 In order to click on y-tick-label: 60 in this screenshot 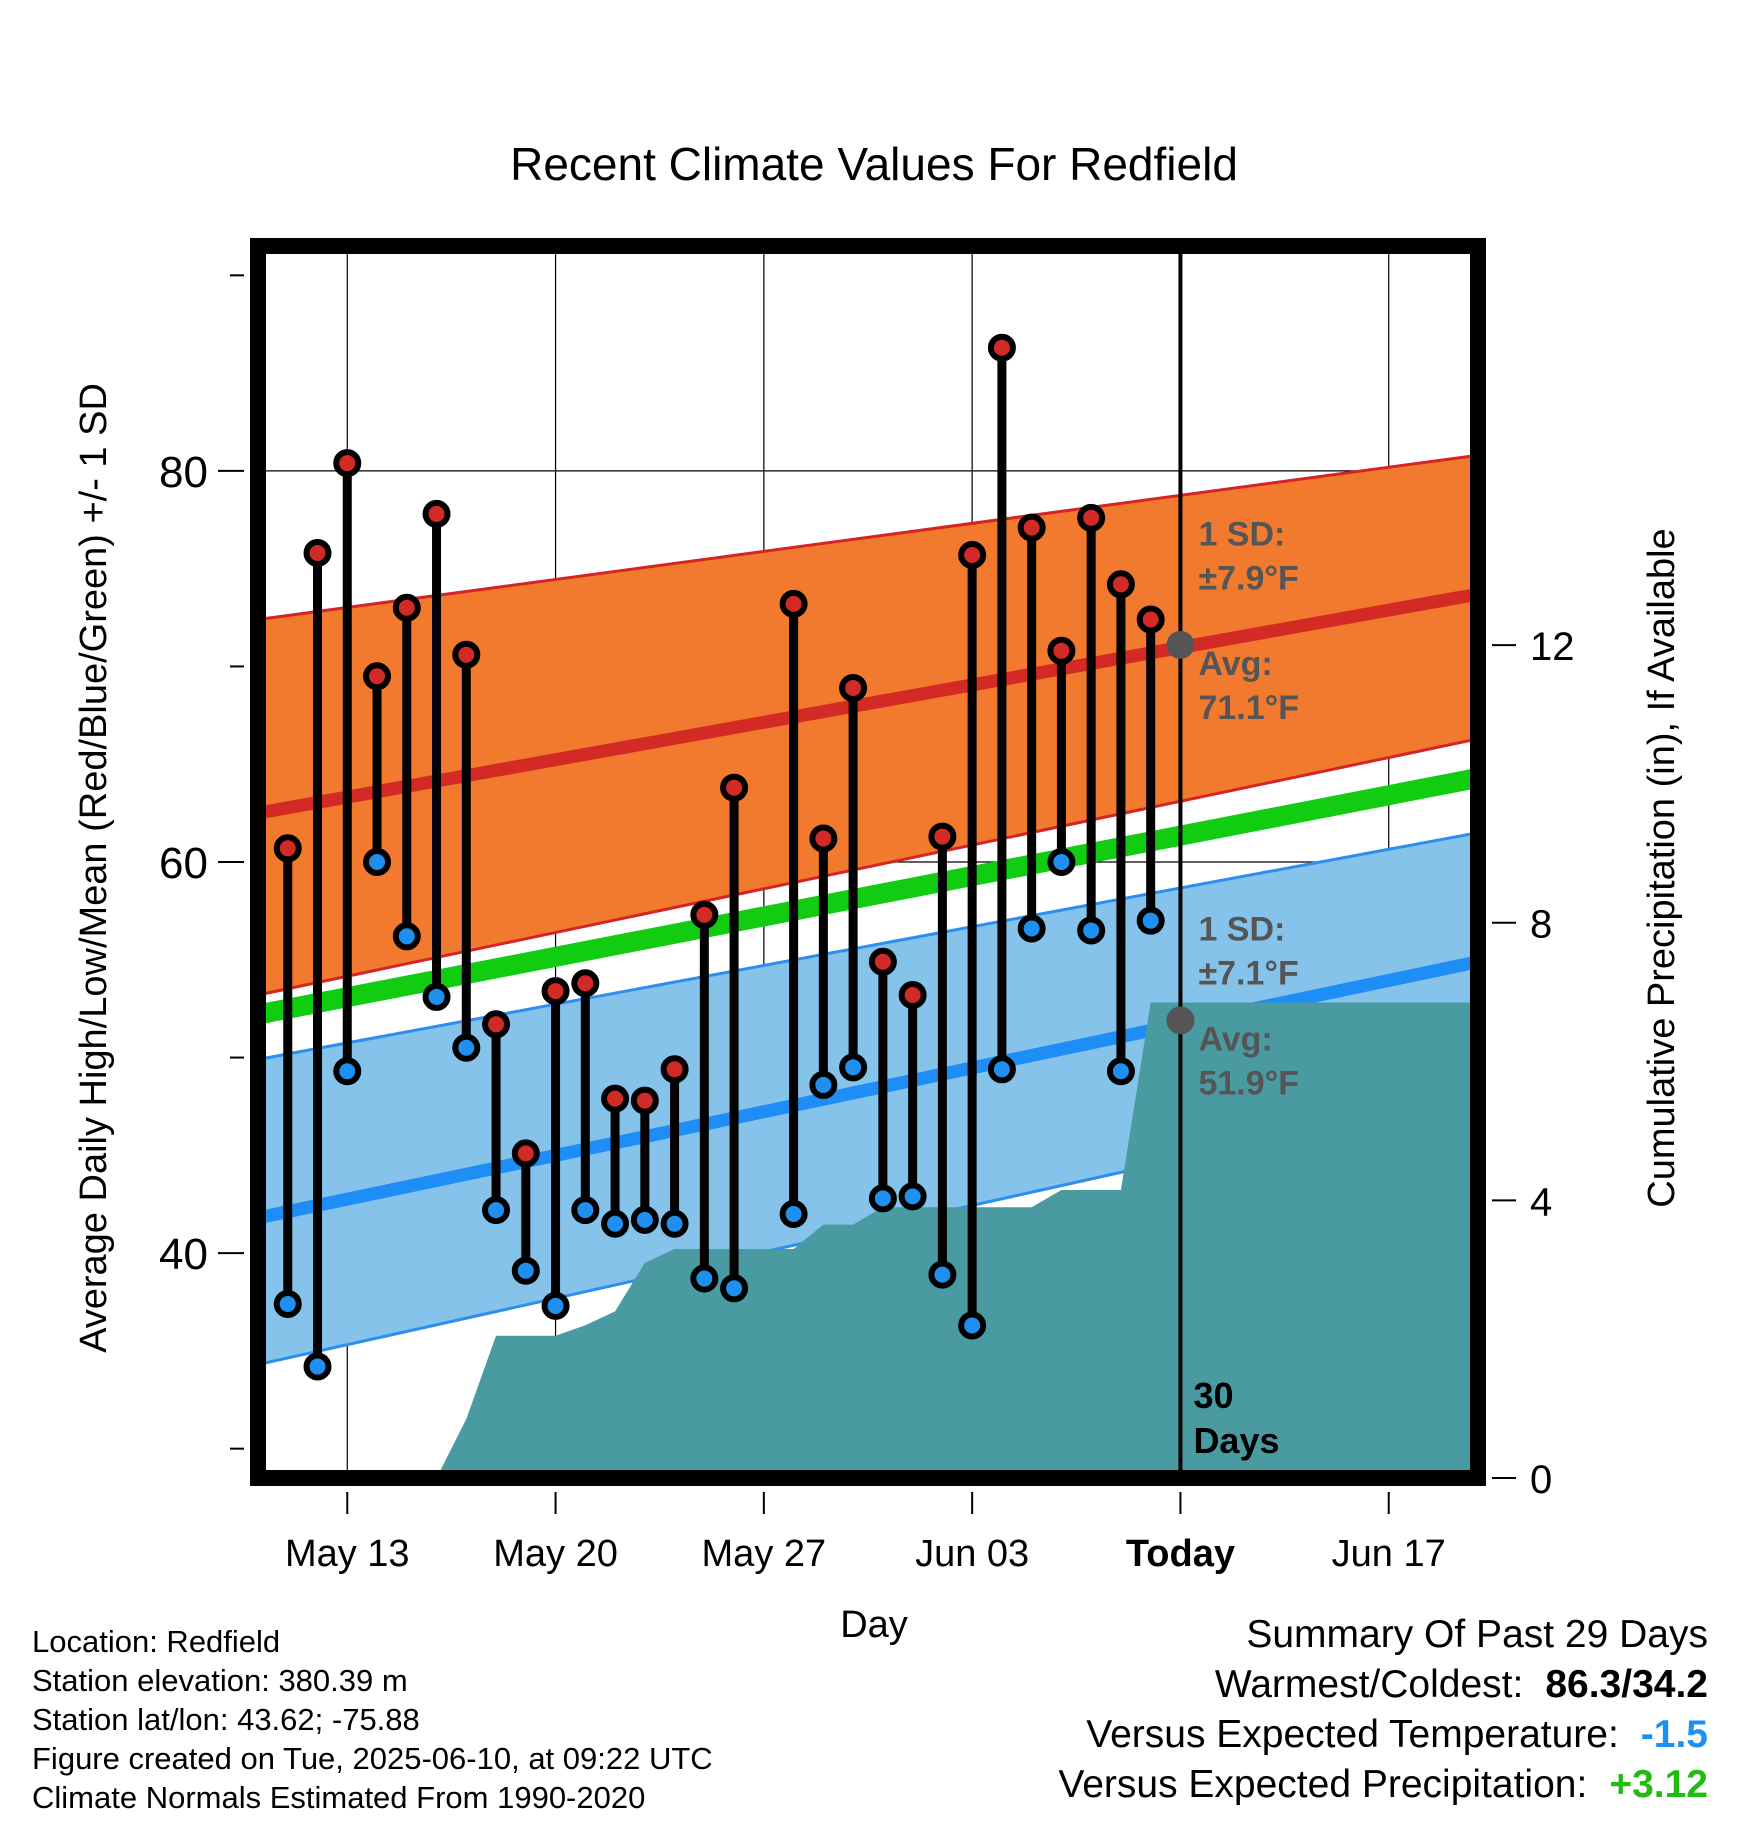, I will do `click(183, 863)`.